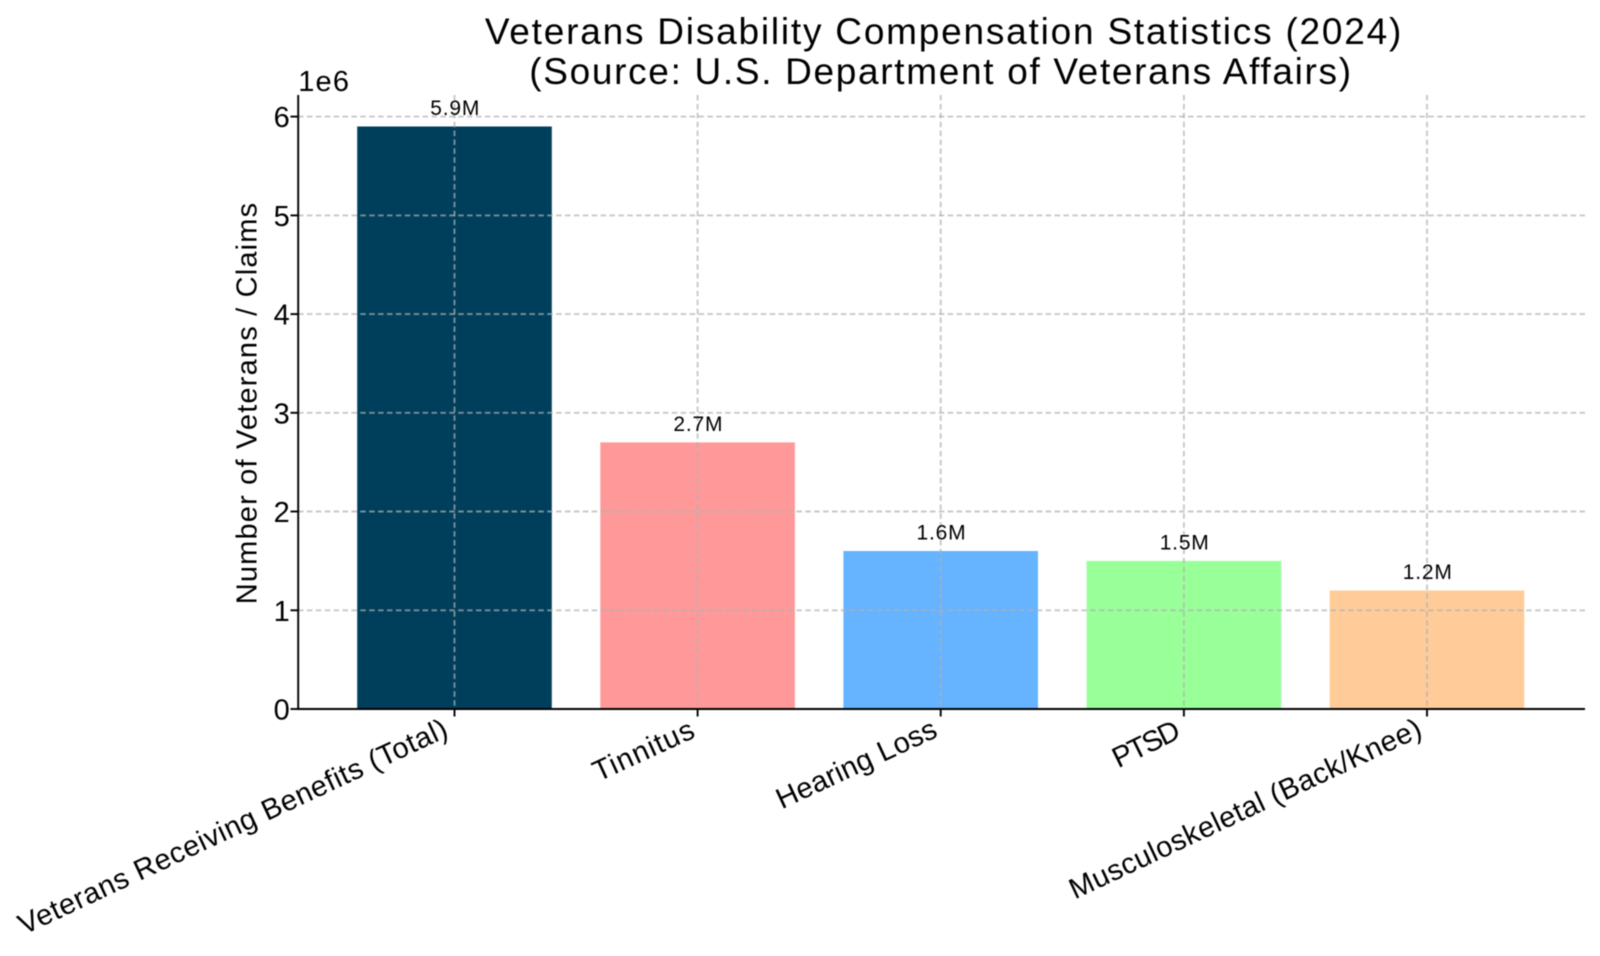 The image size is (1600, 956). What do you see at coordinates (1428, 572) in the screenshot?
I see `svg-text: 1.2M` at bounding box center [1428, 572].